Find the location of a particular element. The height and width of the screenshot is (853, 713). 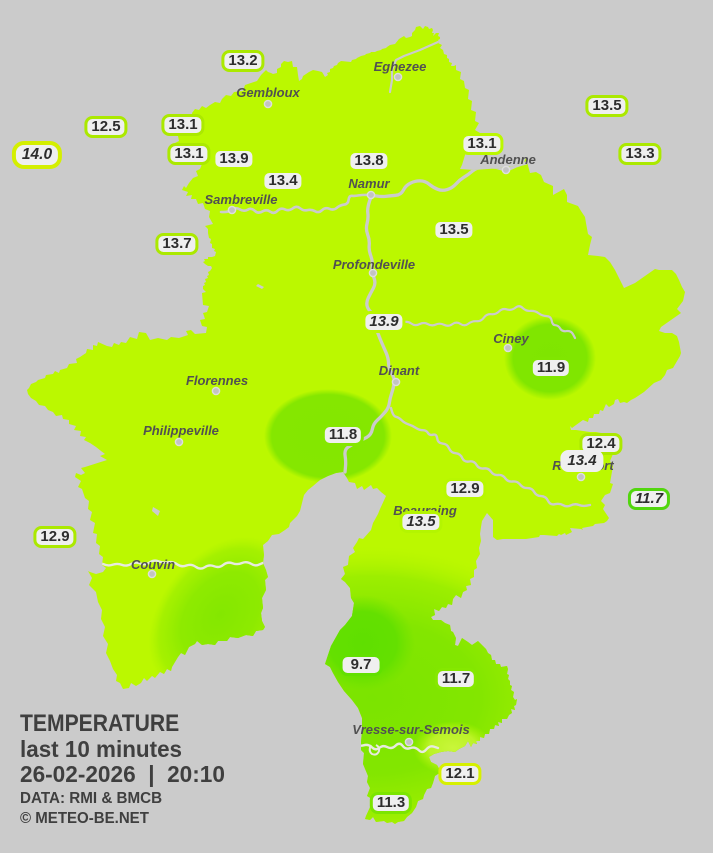

svg-text: Florennes is located at coordinates (217, 380).